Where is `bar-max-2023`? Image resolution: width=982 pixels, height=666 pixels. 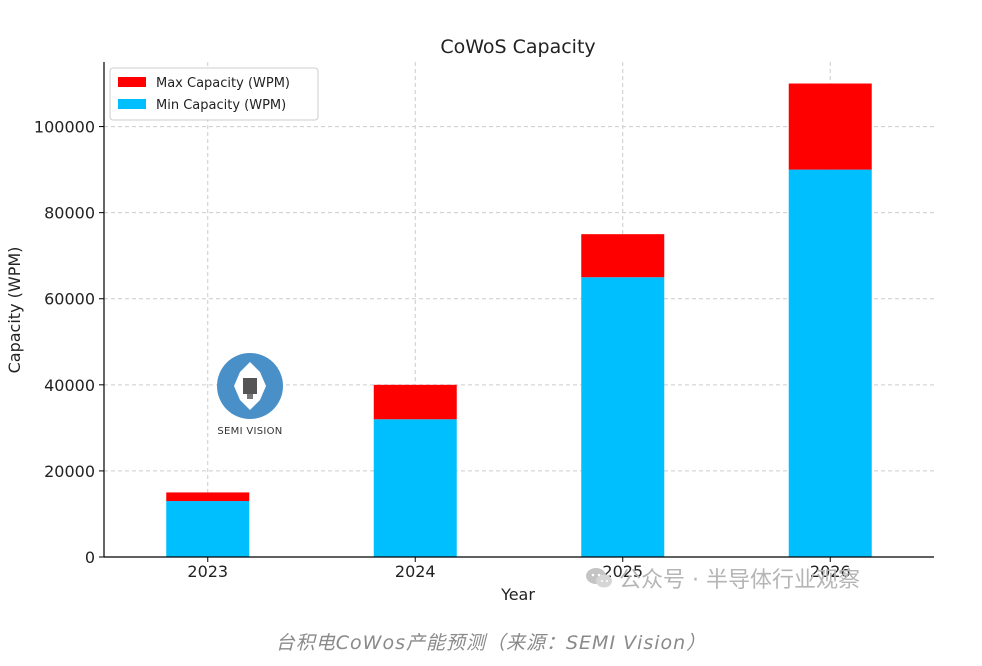
bar-max-2023 is located at coordinates (208, 497).